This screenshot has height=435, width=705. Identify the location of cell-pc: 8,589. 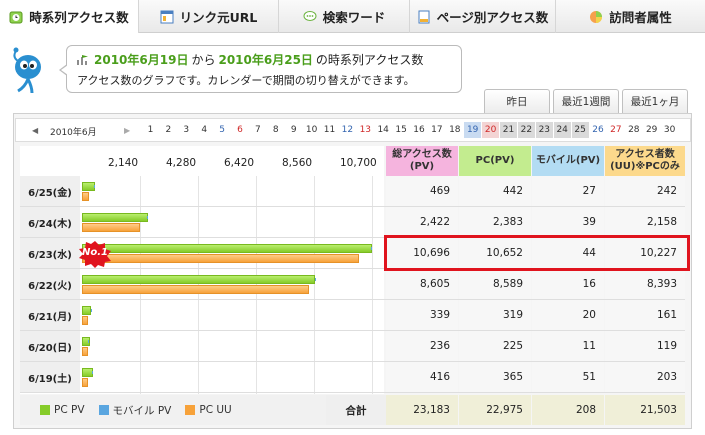
(495, 284).